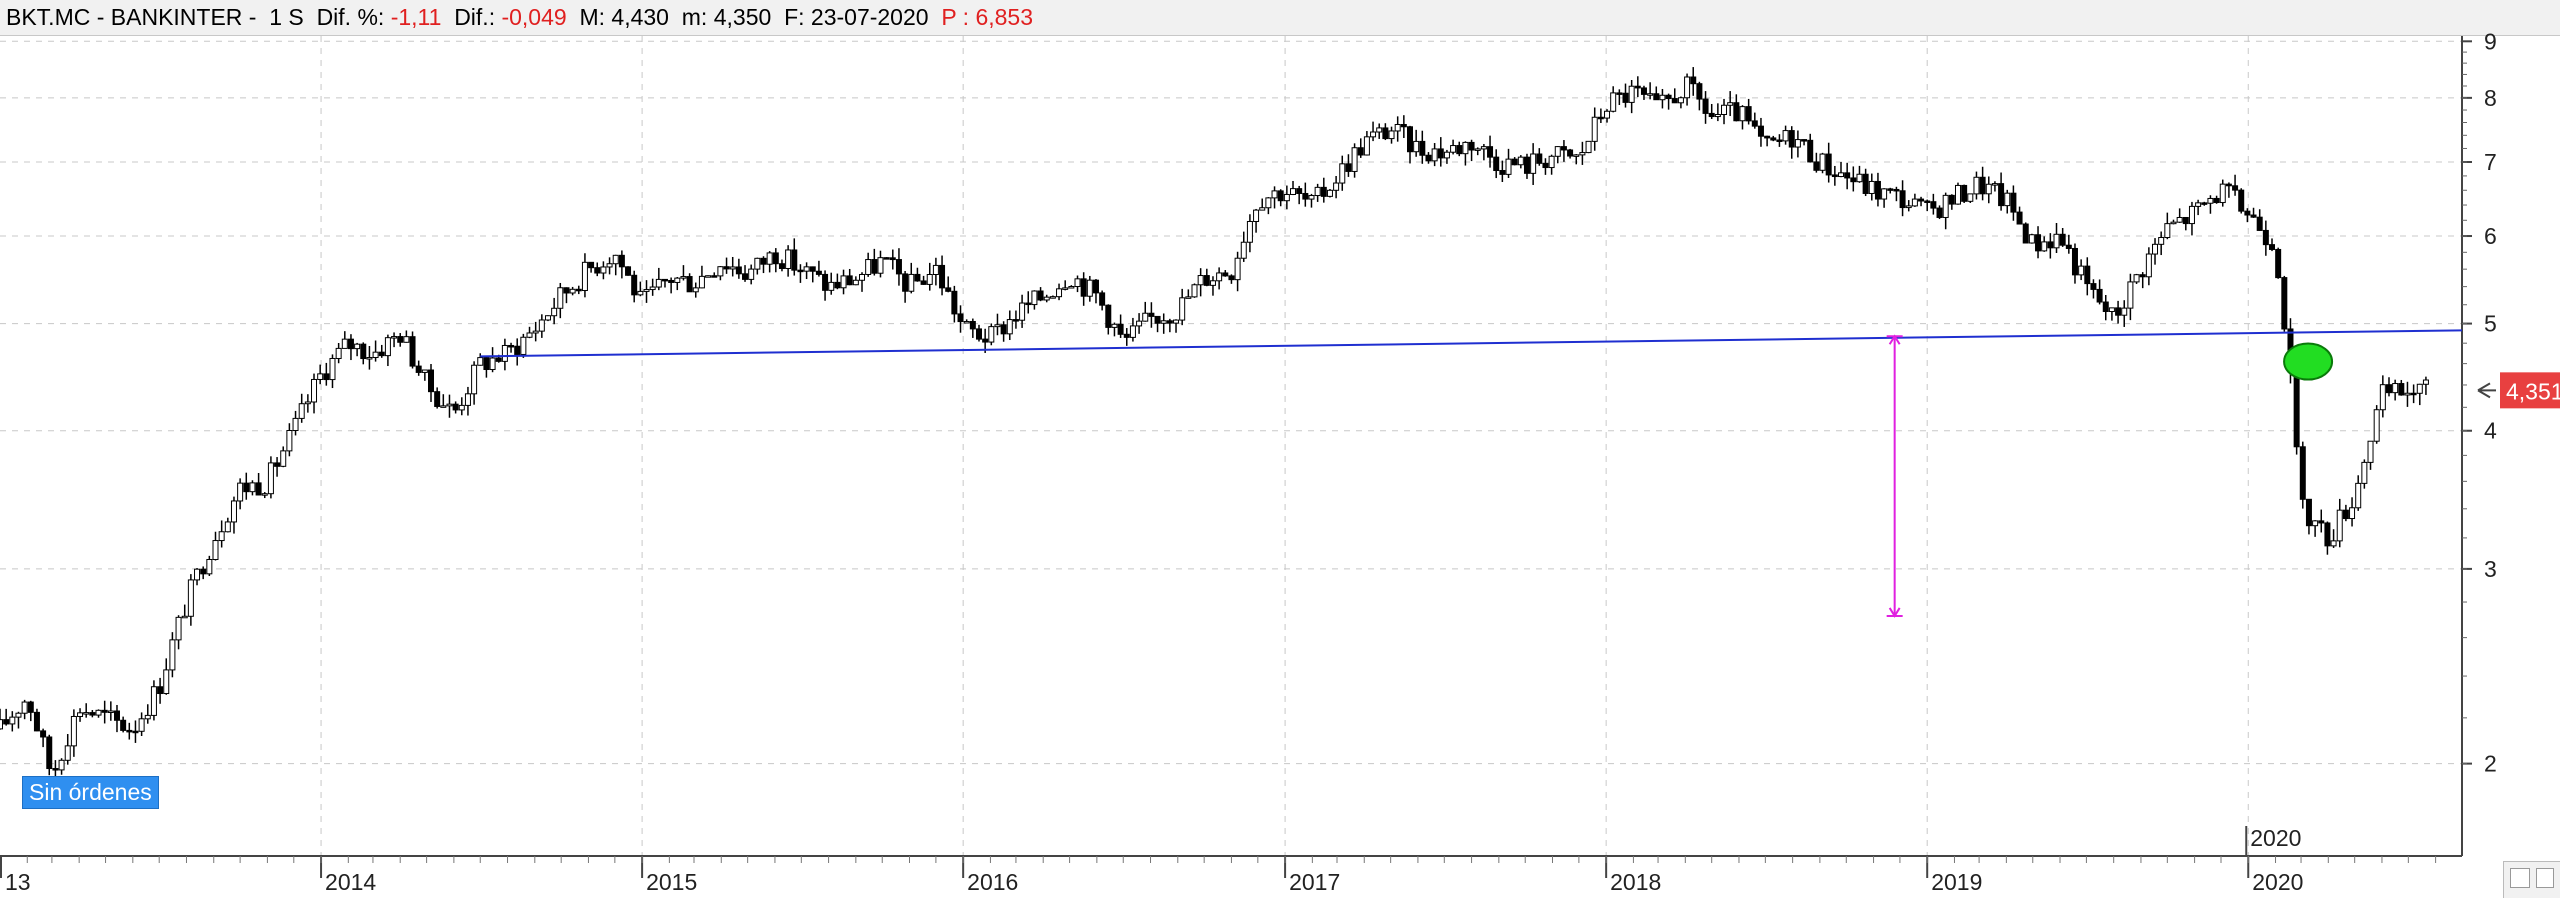 This screenshot has width=2560, height=898. Describe the element at coordinates (2490, 236) in the screenshot. I see `price-tick-label: 6` at that location.